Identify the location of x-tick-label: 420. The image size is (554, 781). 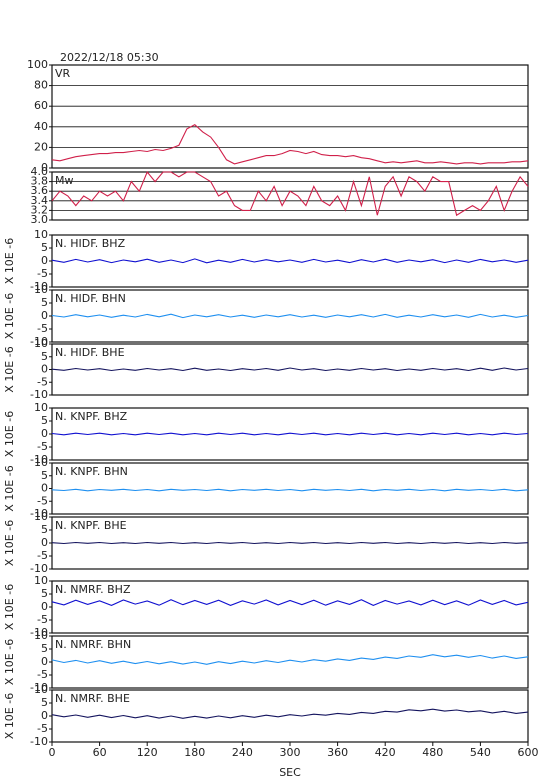
(385, 752).